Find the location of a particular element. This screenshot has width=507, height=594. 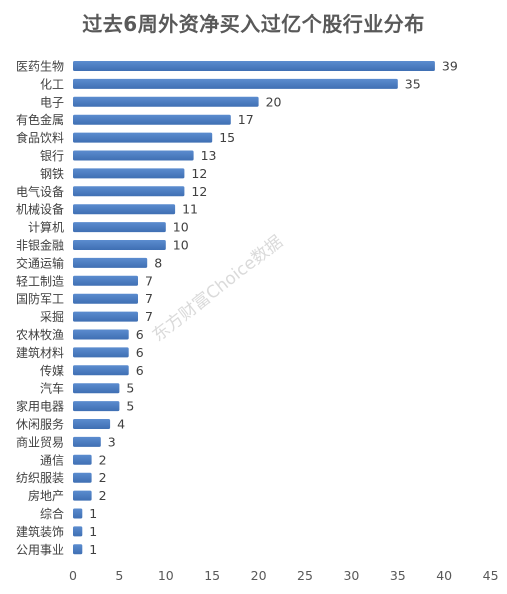

data-label: 39 is located at coordinates (450, 66).